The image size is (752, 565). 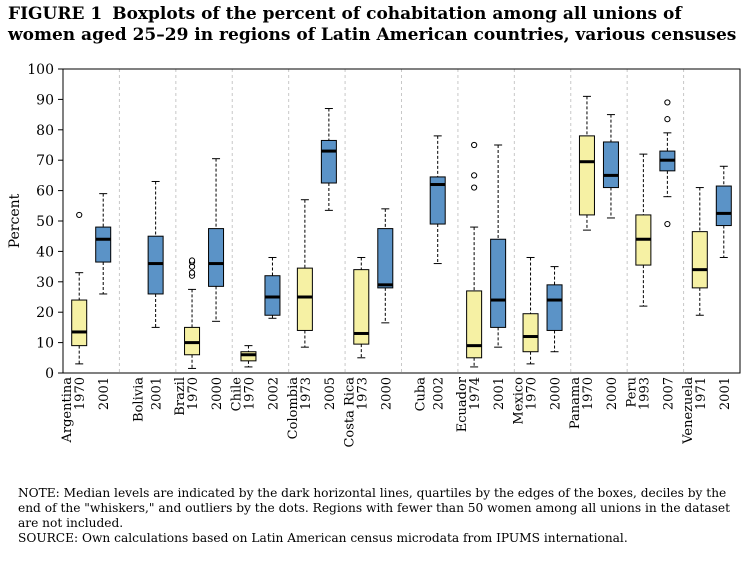 What do you see at coordinates (575, 403) in the screenshot?
I see `country-label: Panama` at bounding box center [575, 403].